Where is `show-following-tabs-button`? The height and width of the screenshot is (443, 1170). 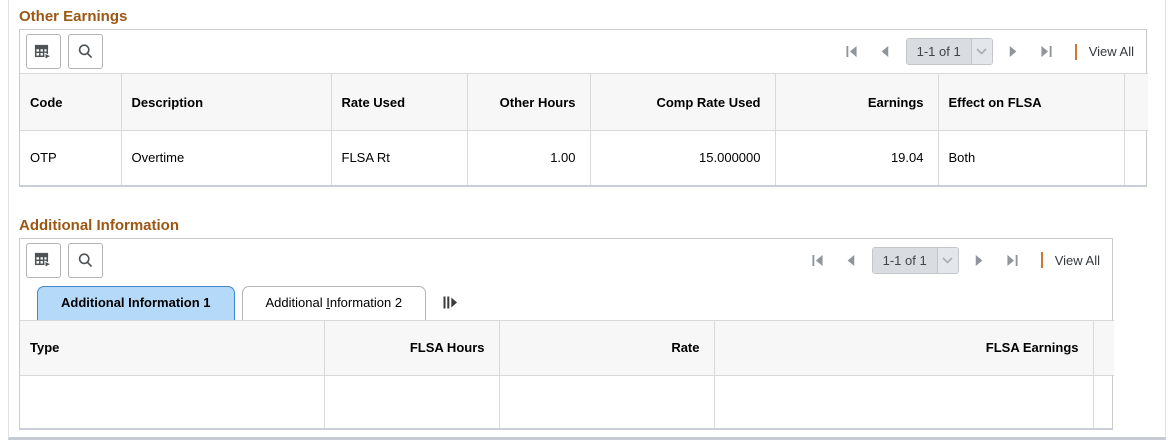 show-following-tabs-button is located at coordinates (450, 304).